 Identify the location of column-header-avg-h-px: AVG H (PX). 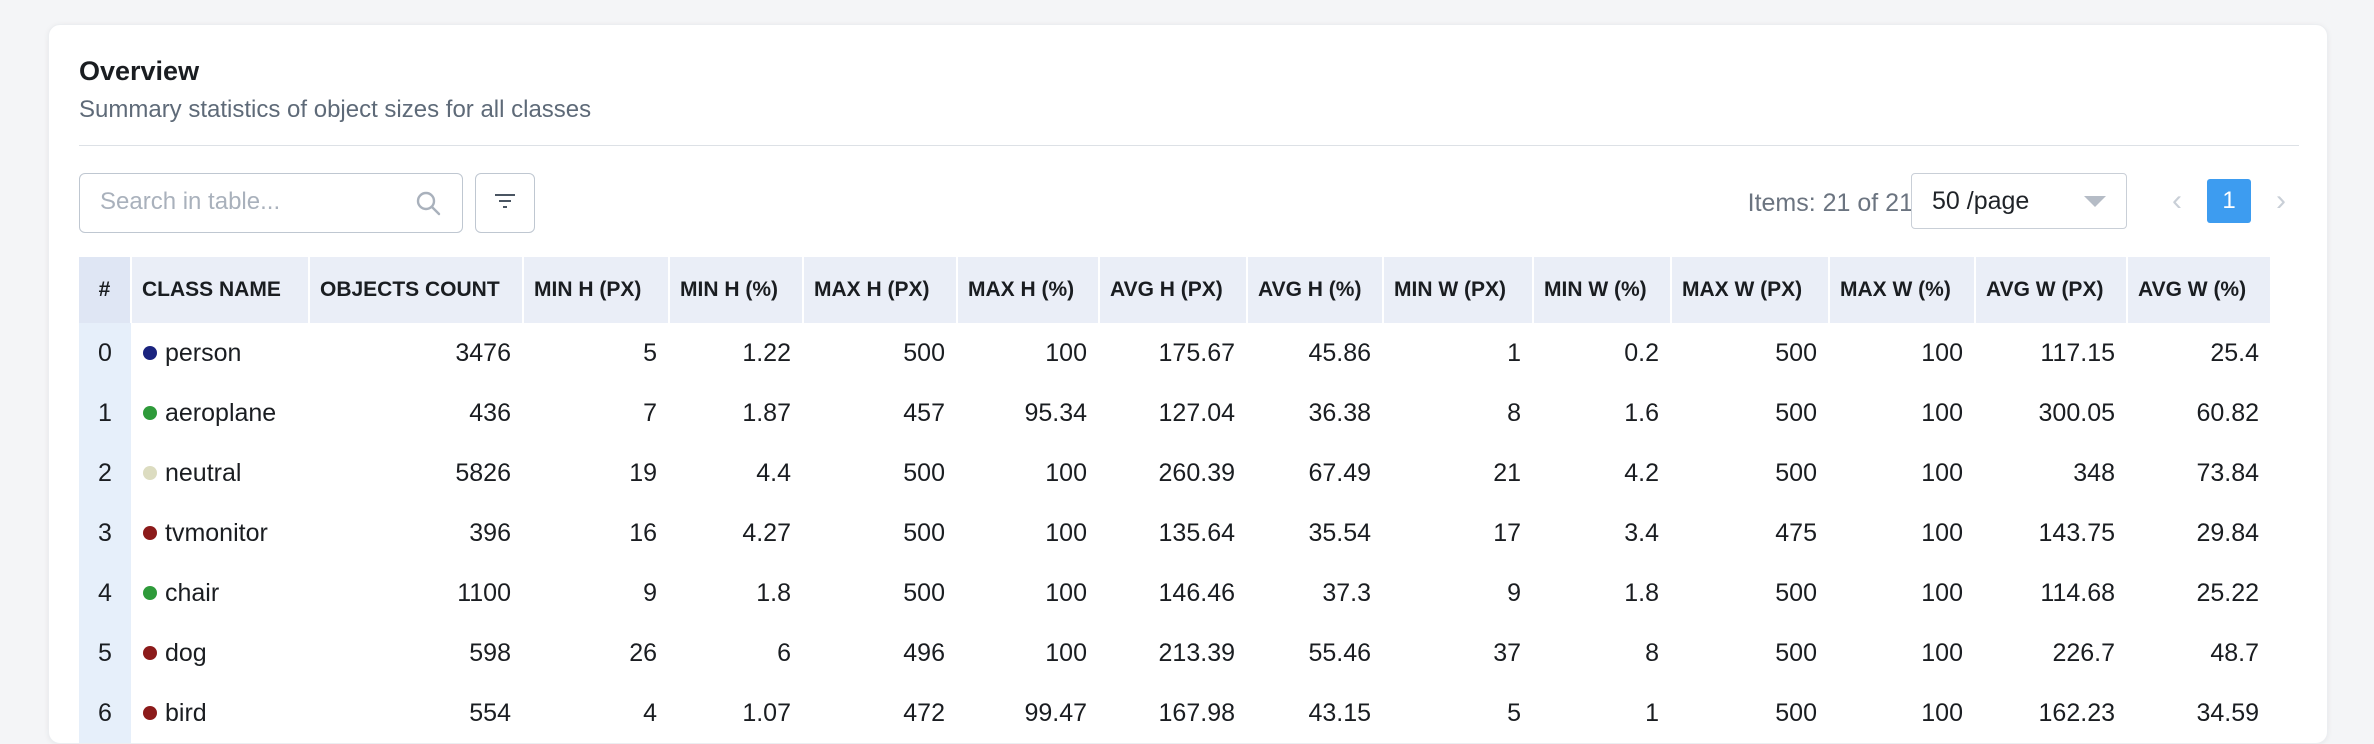
(1173, 290).